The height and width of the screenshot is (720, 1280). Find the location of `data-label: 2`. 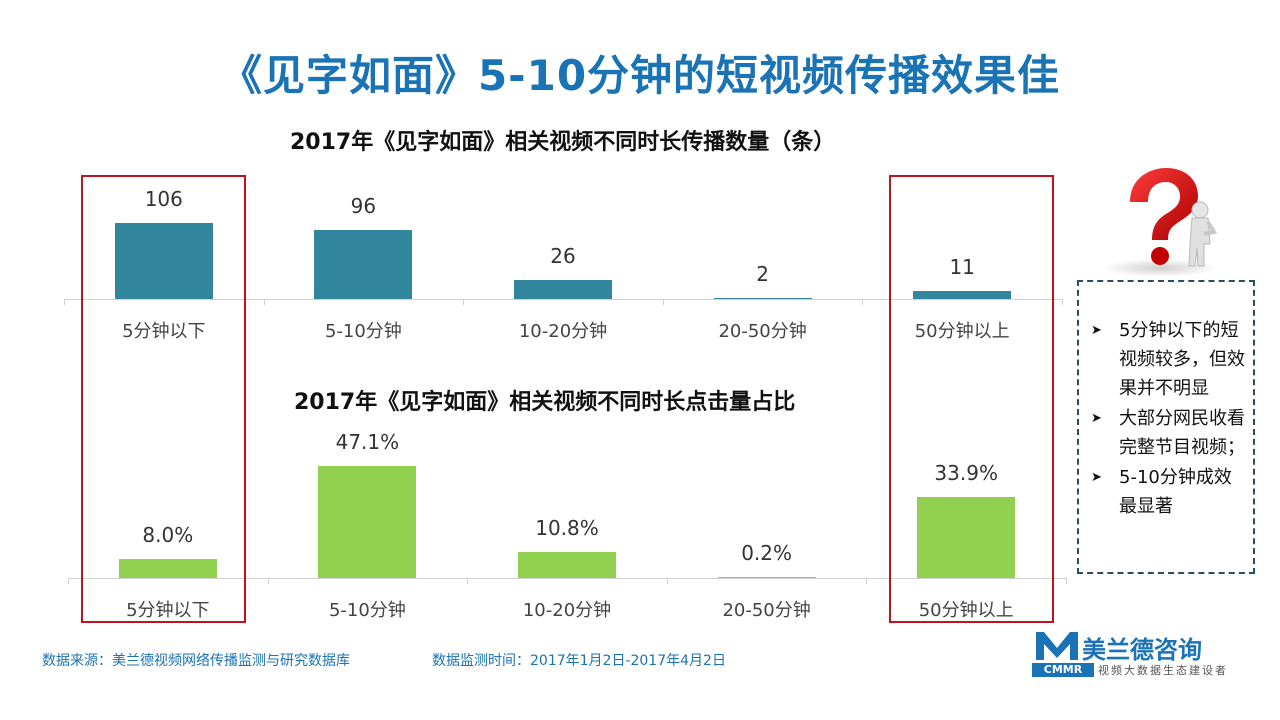

data-label: 2 is located at coordinates (762, 273).